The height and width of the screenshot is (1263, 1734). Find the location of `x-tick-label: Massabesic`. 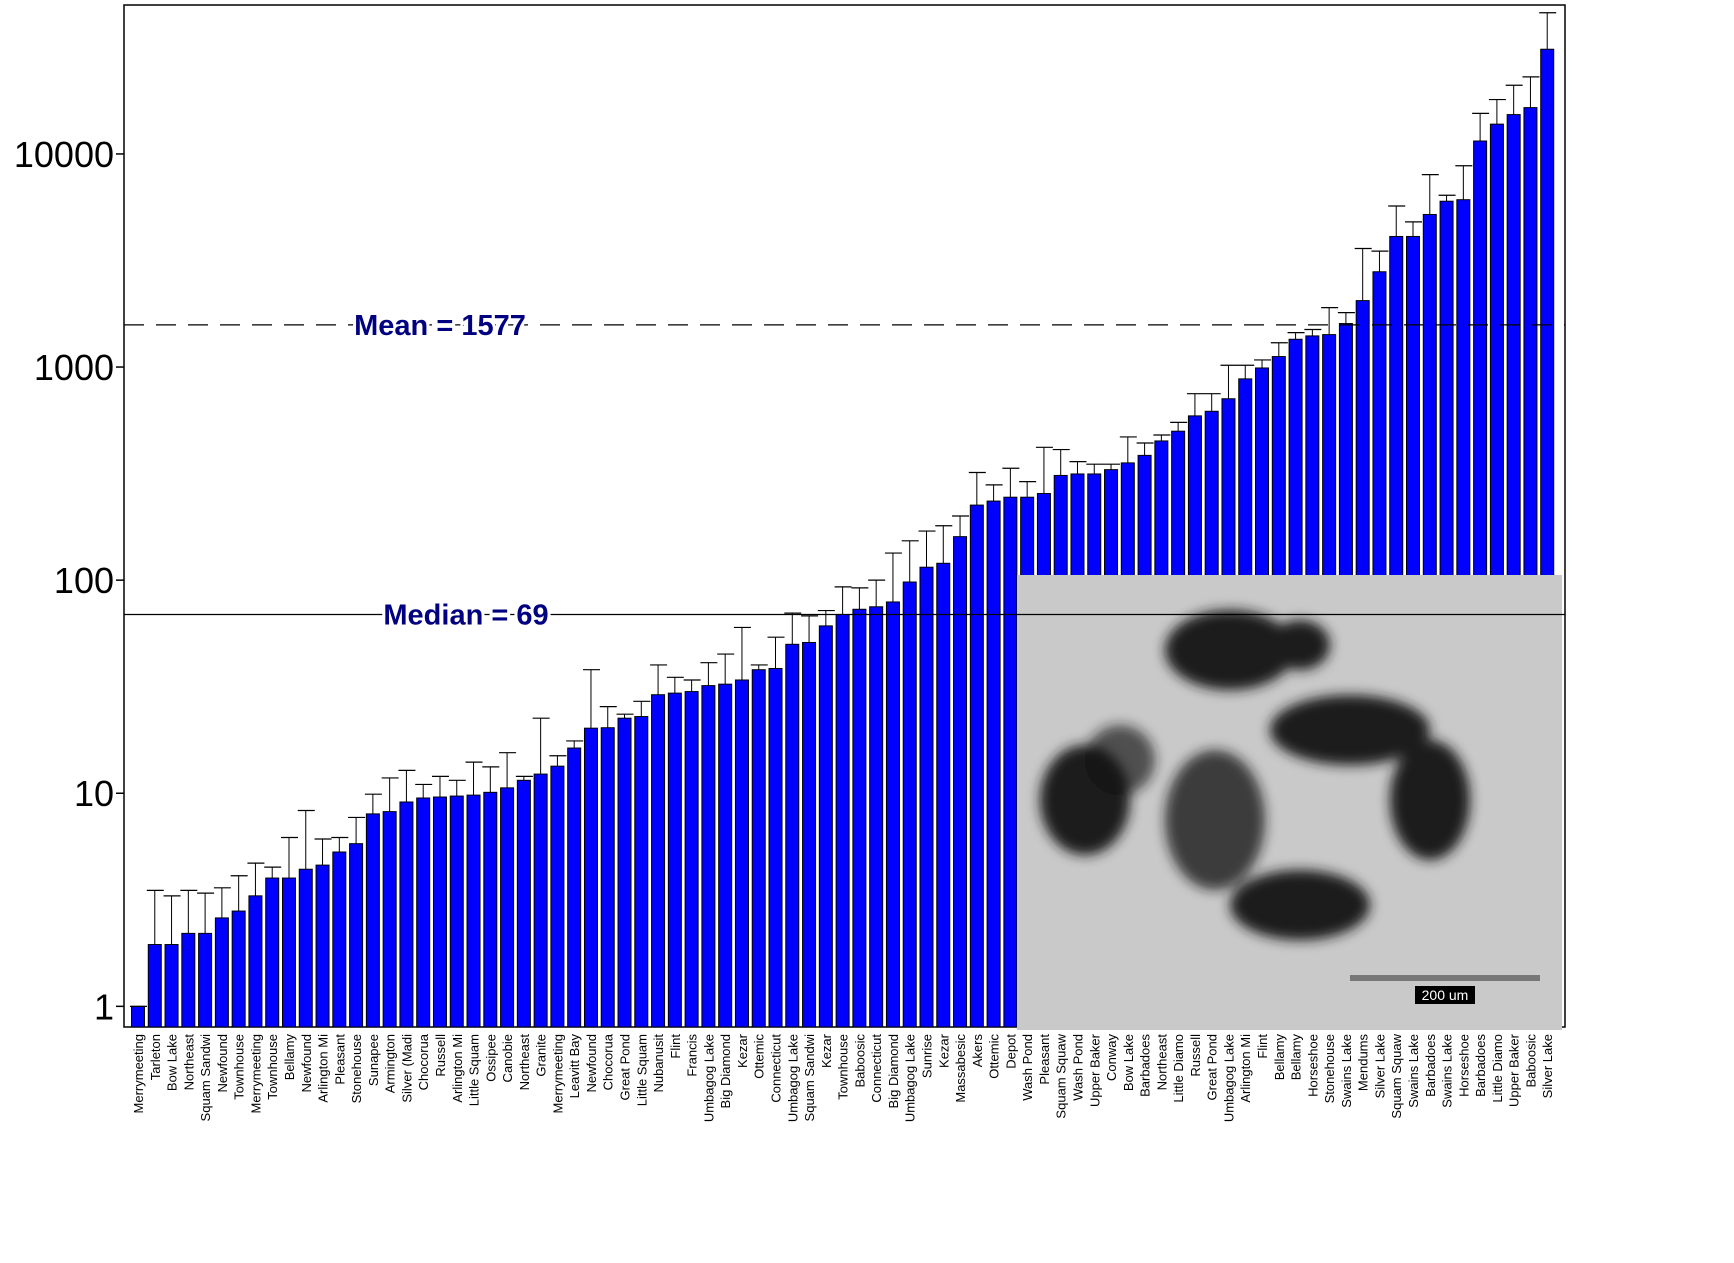

x-tick-label: Massabesic is located at coordinates (960, 1068).